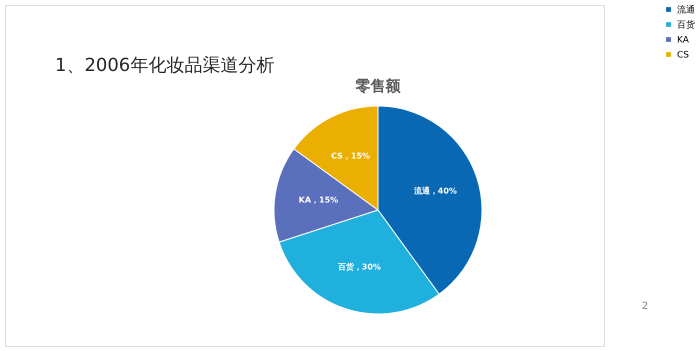 The height and width of the screenshot is (351, 700). Describe the element at coordinates (318, 200) in the screenshot. I see `data-label: KA，15%` at that location.